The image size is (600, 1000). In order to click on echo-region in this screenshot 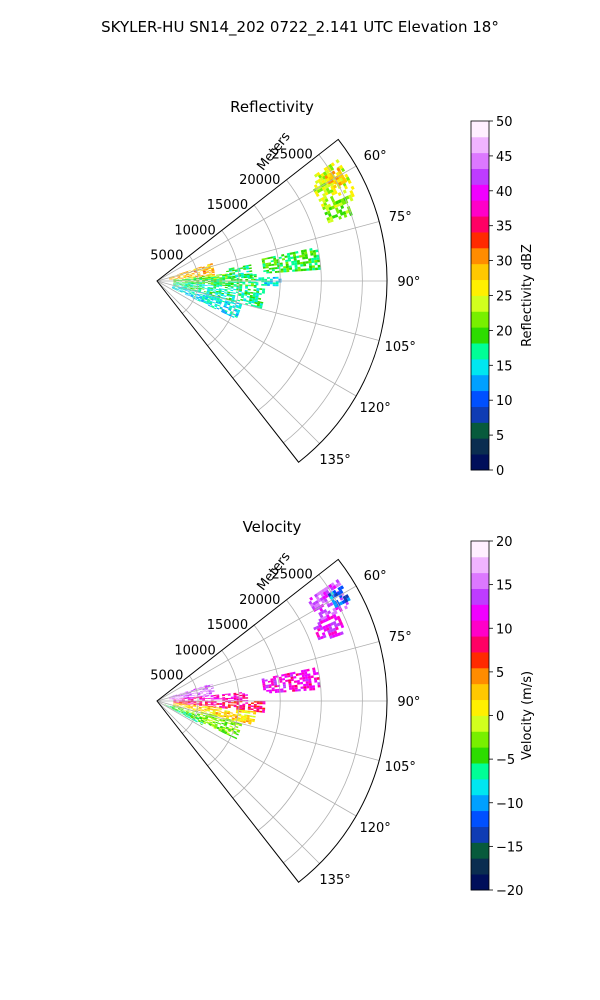, I will do `click(268, 281)`.